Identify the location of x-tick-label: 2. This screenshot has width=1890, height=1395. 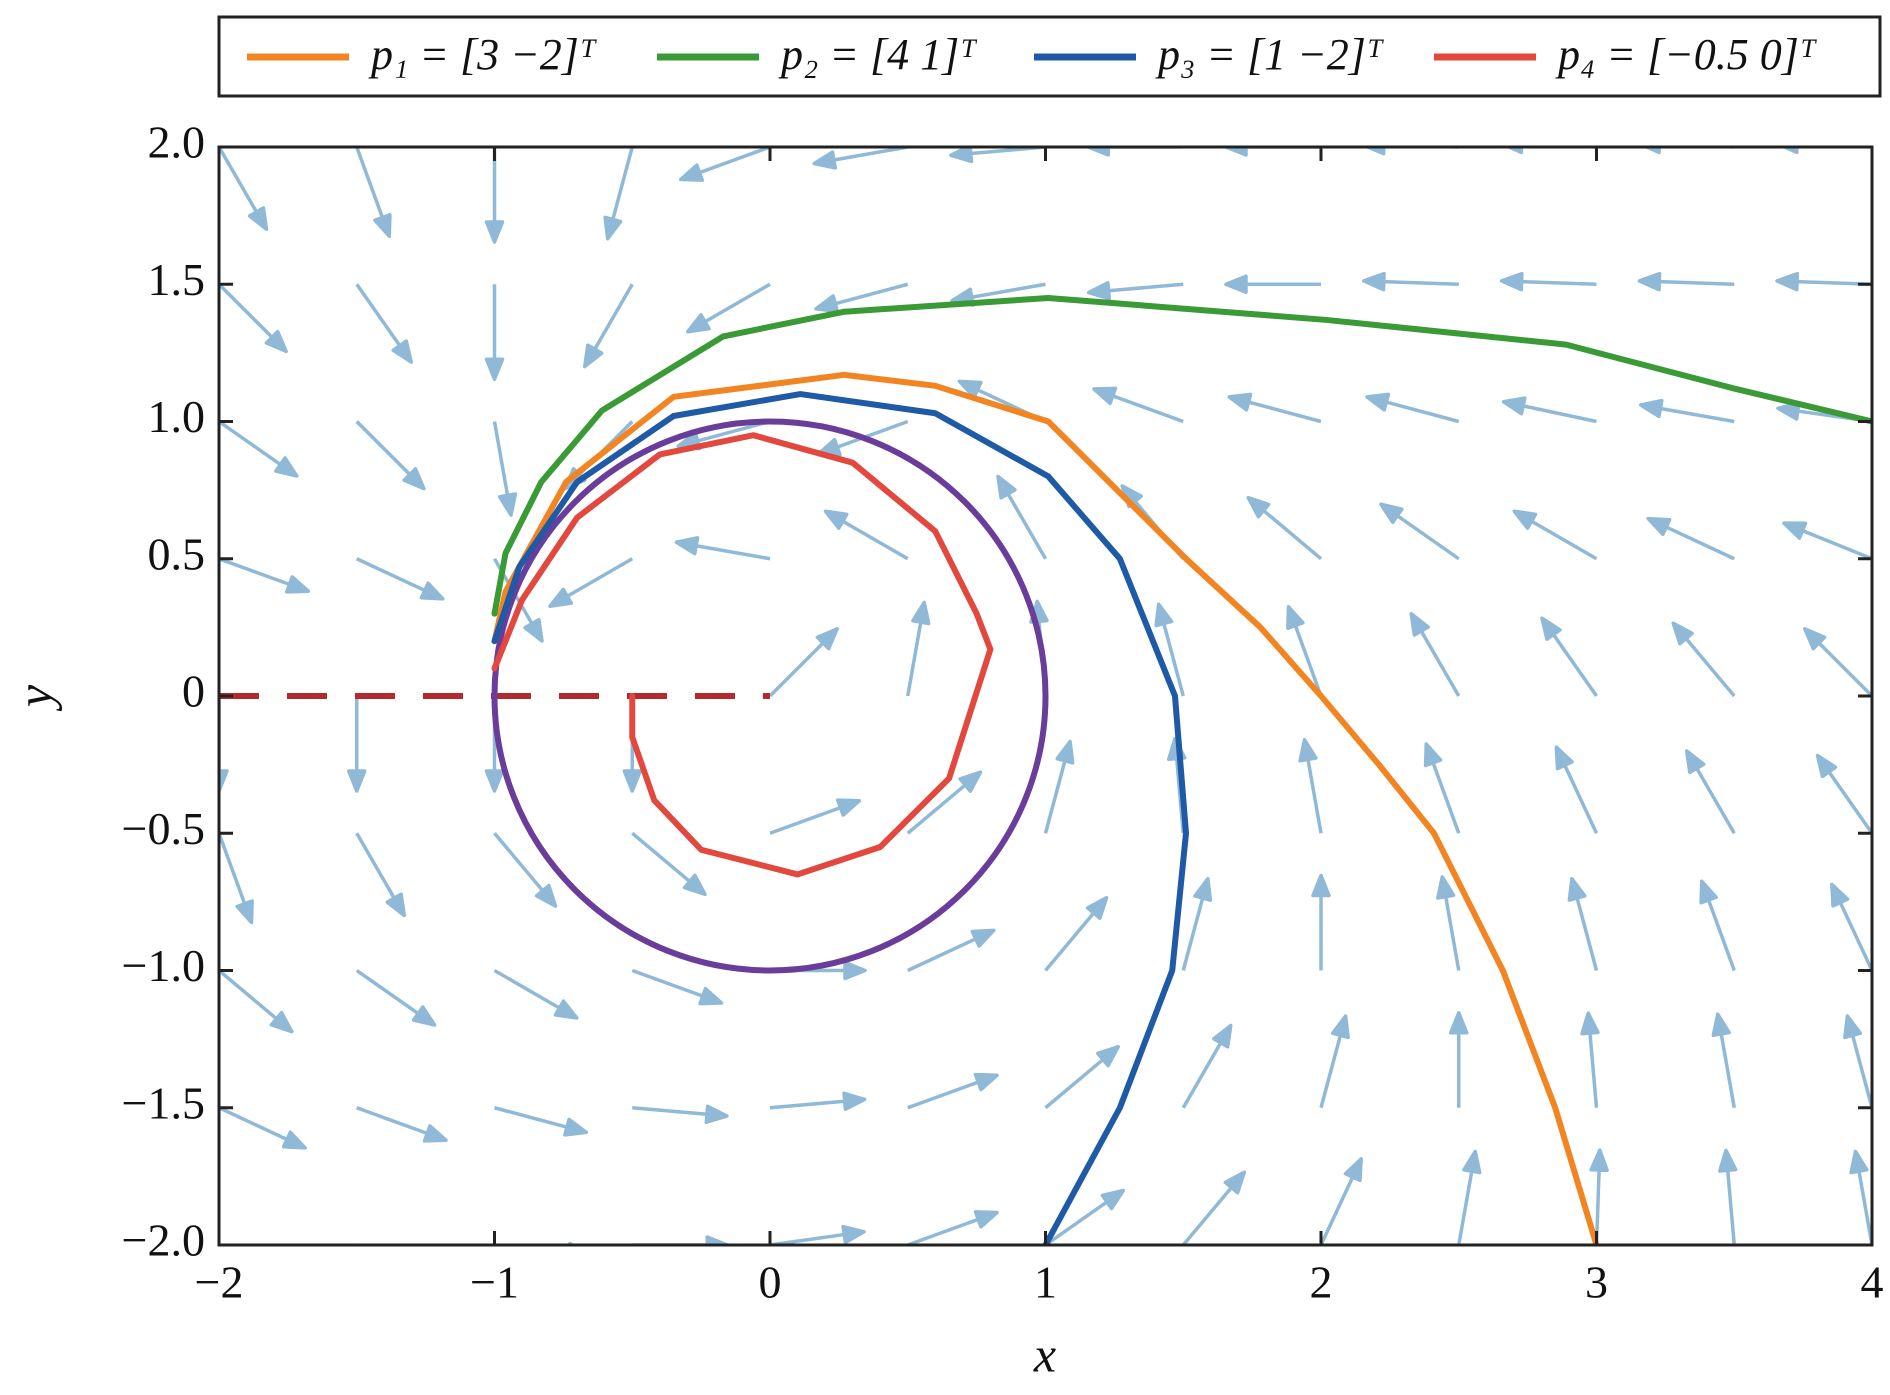
(1321, 1282).